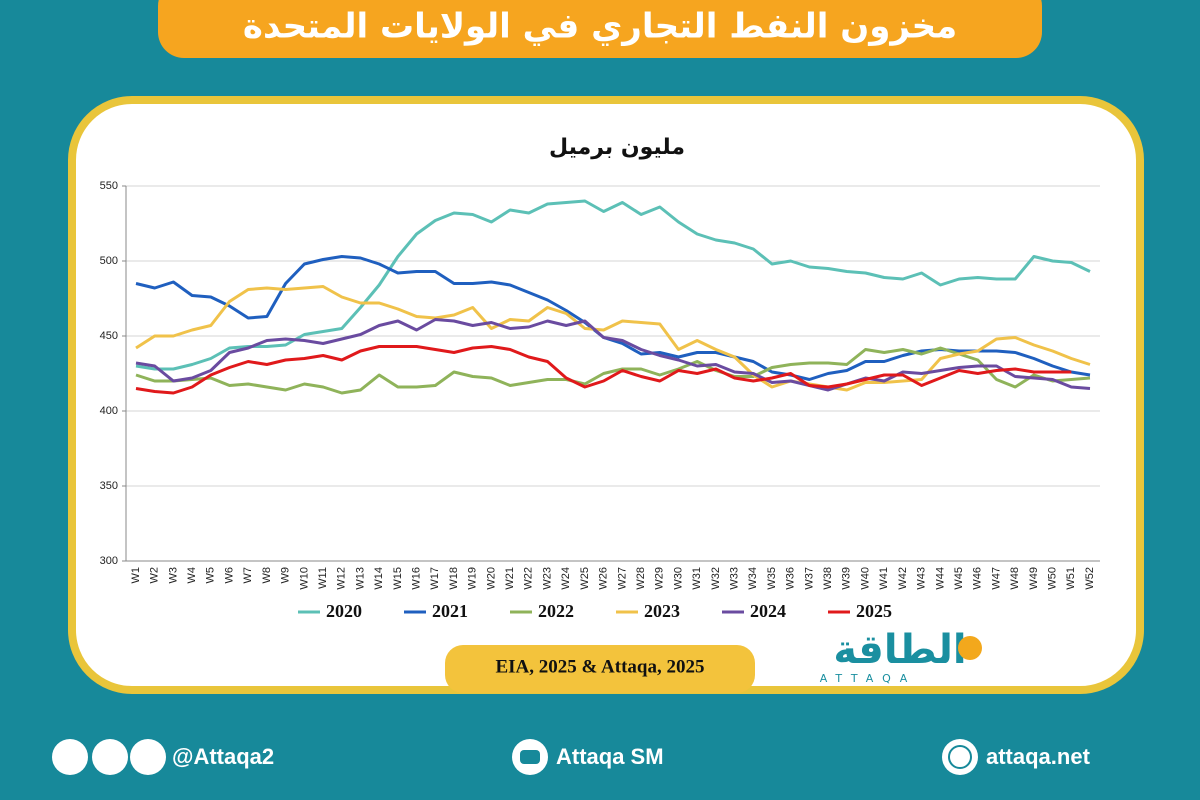 Image resolution: width=1200 pixels, height=800 pixels. What do you see at coordinates (662, 611) in the screenshot?
I see `legend-label: 2023` at bounding box center [662, 611].